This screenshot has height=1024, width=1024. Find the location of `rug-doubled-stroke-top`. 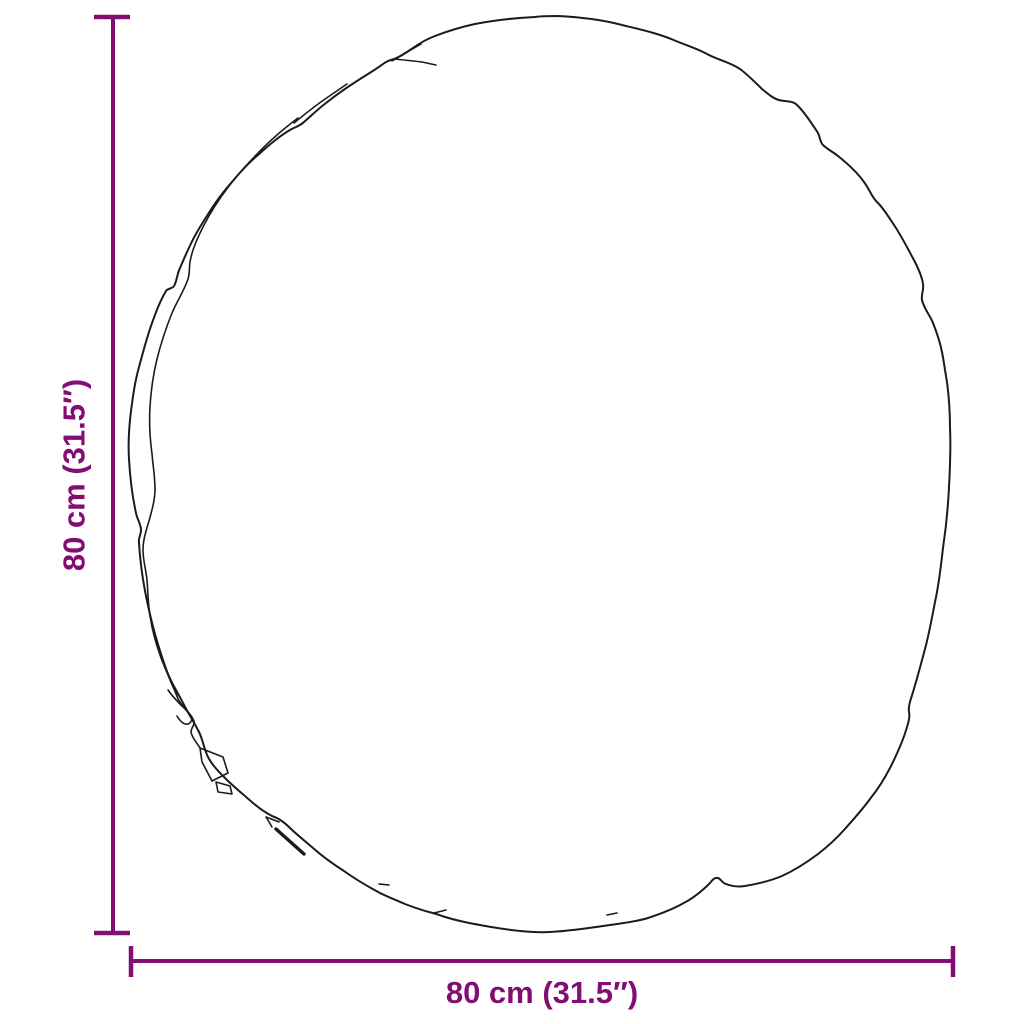

rug-doubled-stroke-top is located at coordinates (406, 52).